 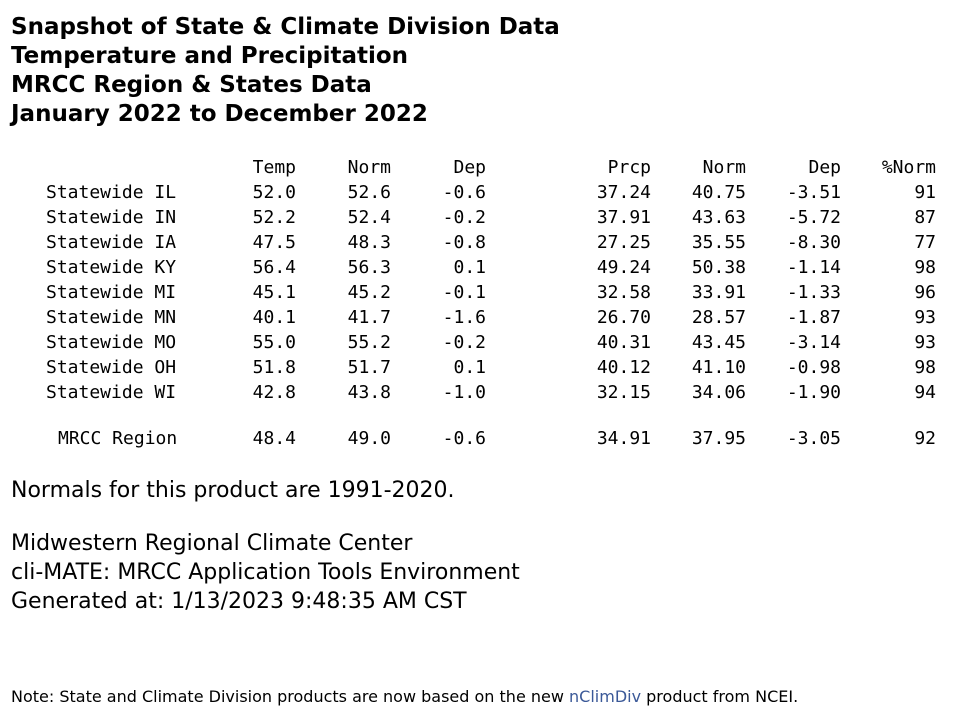 What do you see at coordinates (813, 242) in the screenshot?
I see `cell-prcp-dep: -8.30` at bounding box center [813, 242].